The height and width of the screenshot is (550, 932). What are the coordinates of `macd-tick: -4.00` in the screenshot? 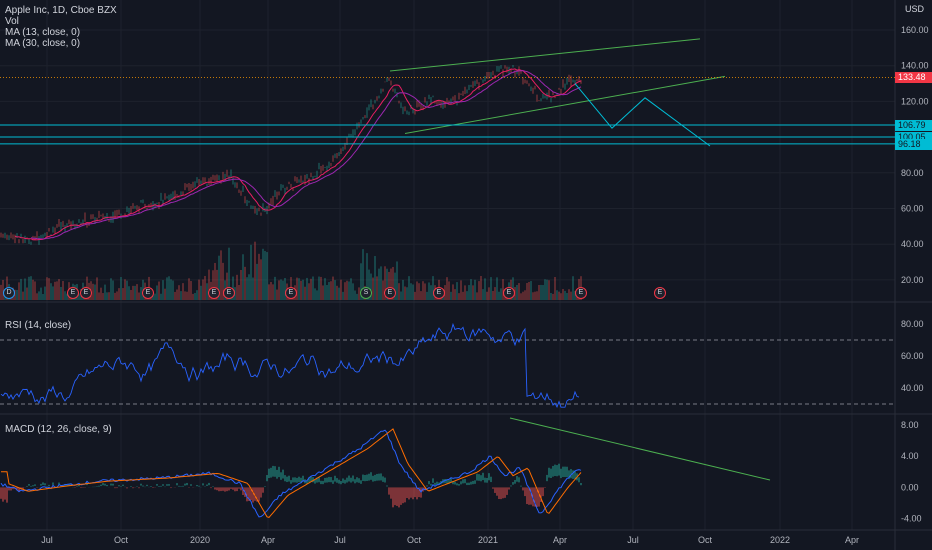 It's located at (911, 519).